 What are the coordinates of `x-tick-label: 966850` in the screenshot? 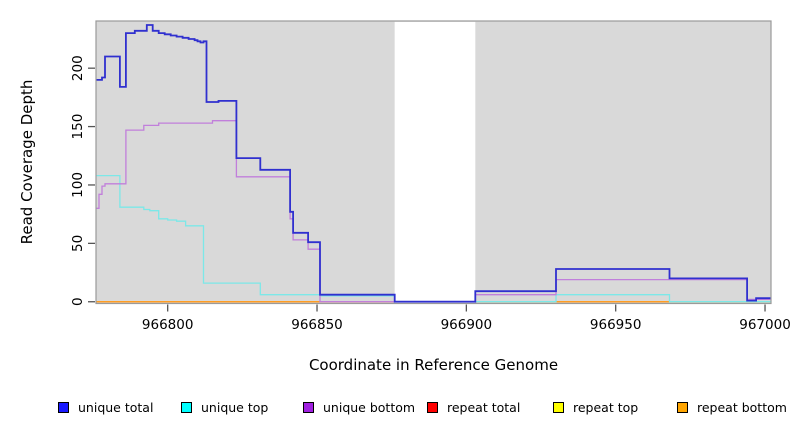 It's located at (317, 325).